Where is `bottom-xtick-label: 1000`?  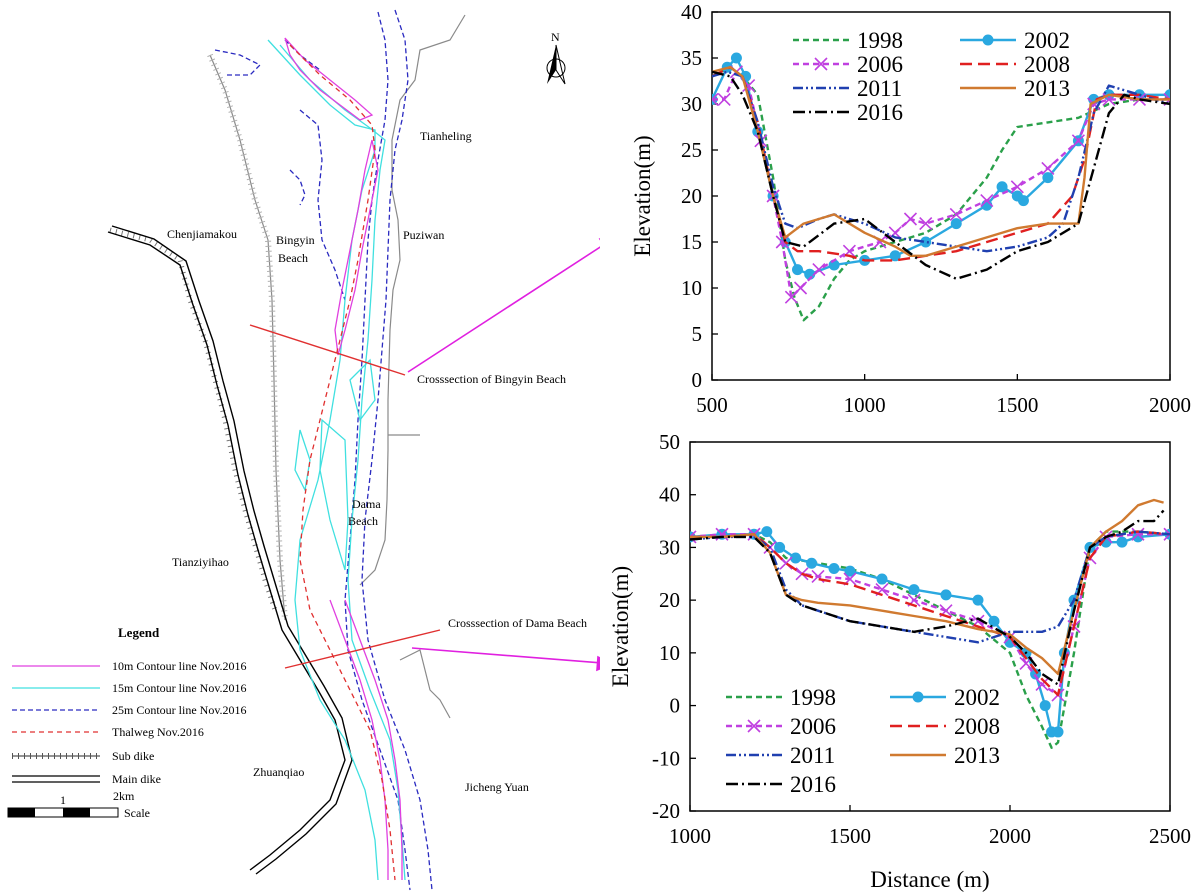 bottom-xtick-label: 1000 is located at coordinates (690, 836).